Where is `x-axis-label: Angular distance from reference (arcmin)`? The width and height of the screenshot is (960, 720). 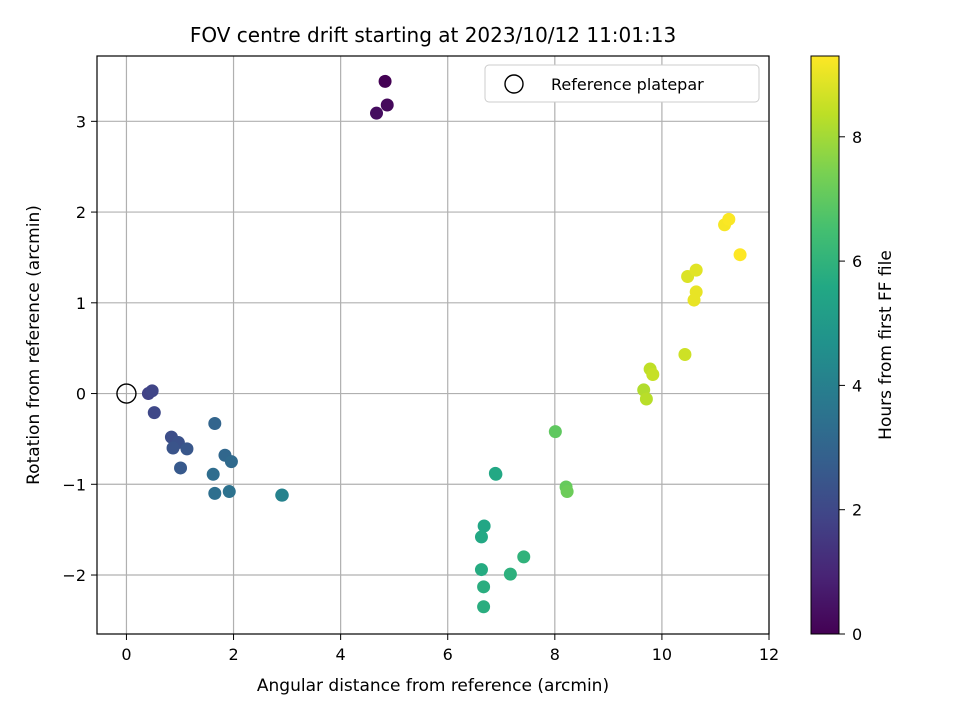 x-axis-label: Angular distance from reference (arcmin) is located at coordinates (433, 686).